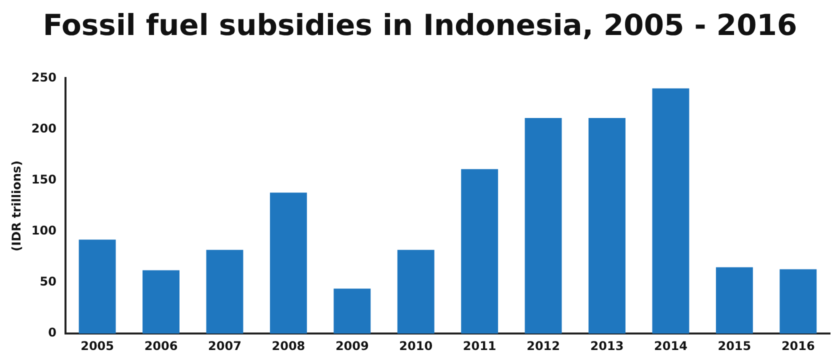 Image resolution: width=840 pixels, height=360 pixels. Describe the element at coordinates (420, 25) in the screenshot. I see `chart-title: Fossil fuel subsidies in Indonesia, 2005 - 2016` at that location.